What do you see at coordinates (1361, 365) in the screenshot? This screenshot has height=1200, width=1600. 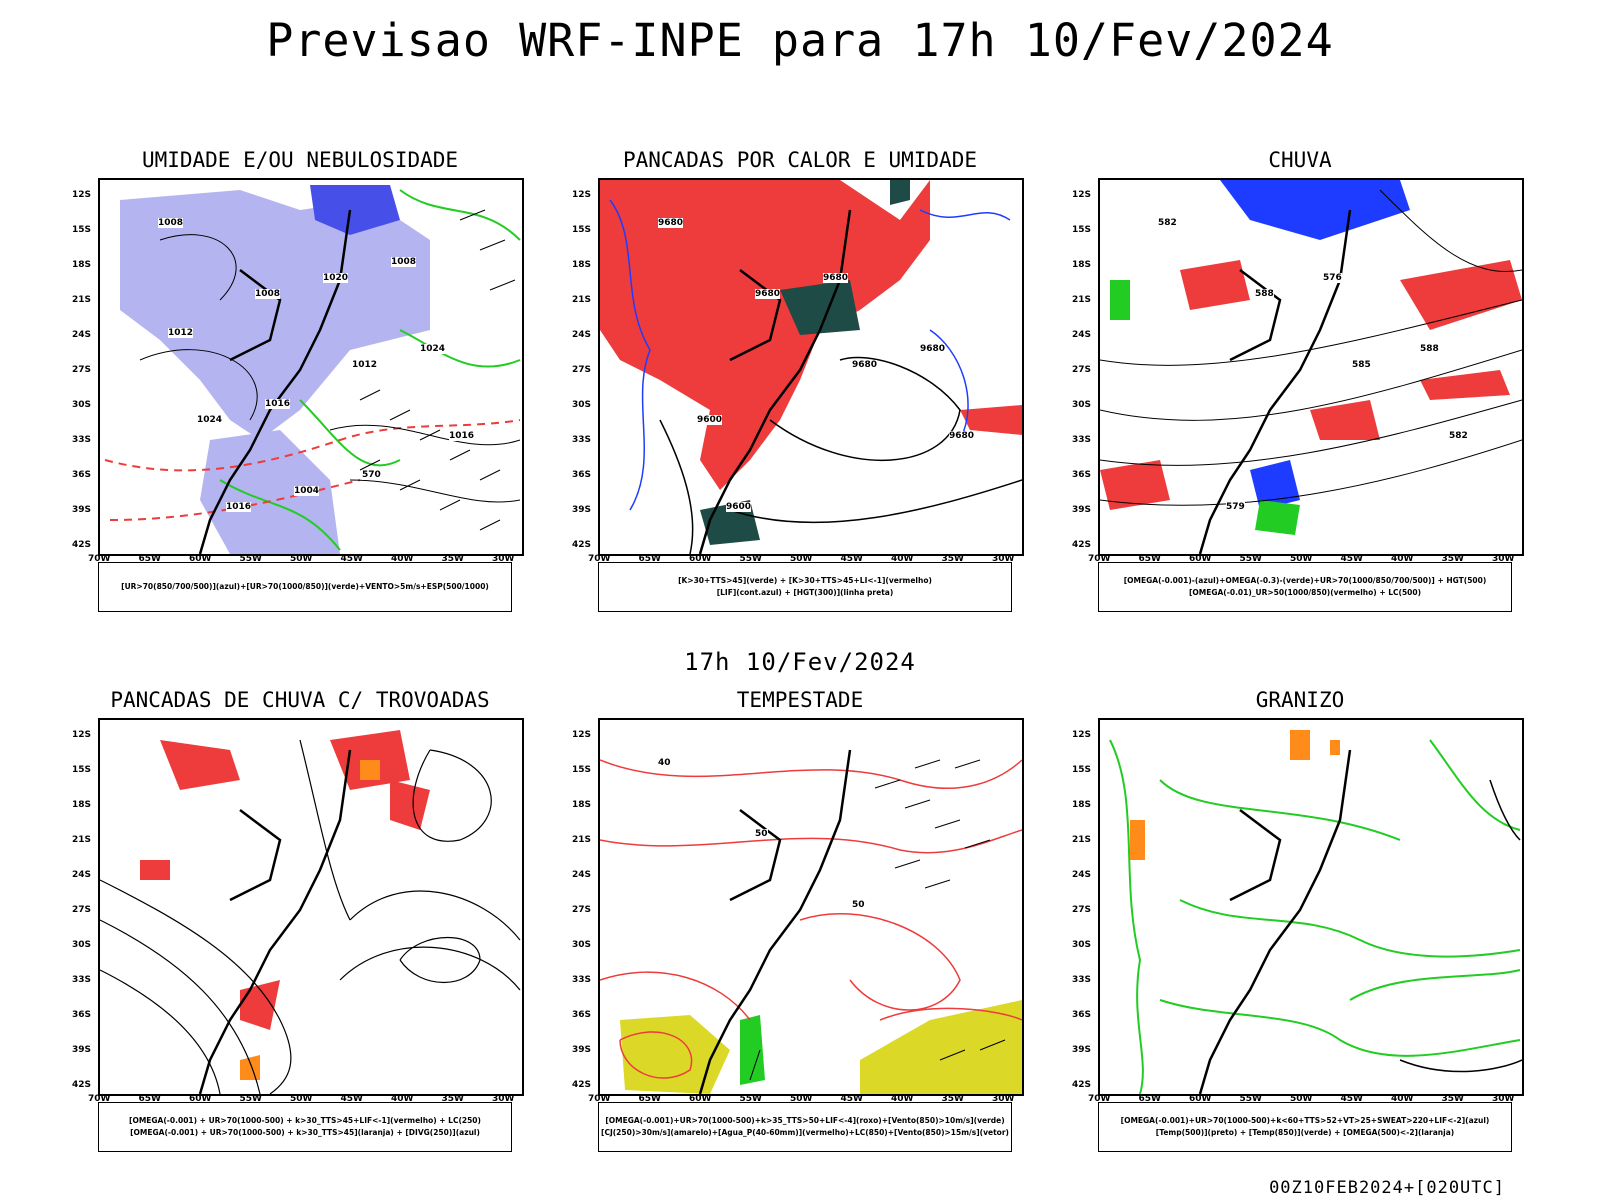 I see `contour-label: 585` at bounding box center [1361, 365].